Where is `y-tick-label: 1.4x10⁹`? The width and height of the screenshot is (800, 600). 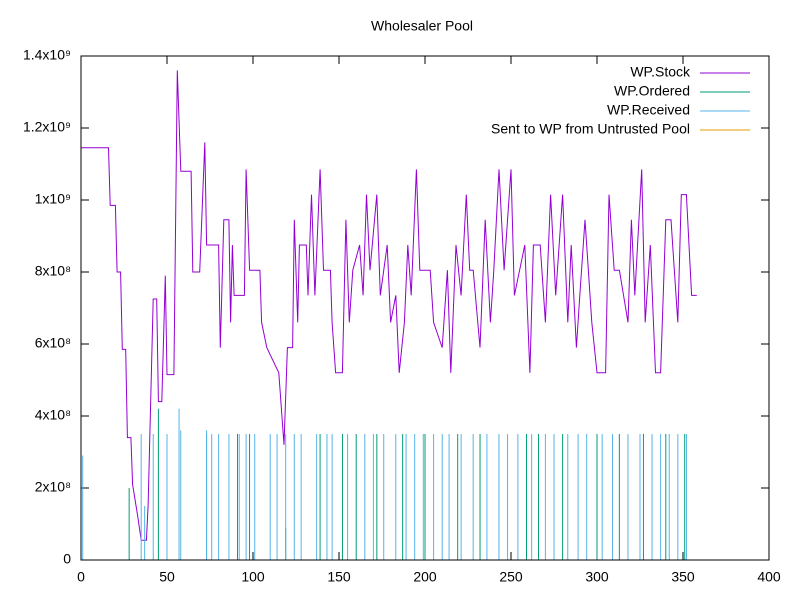 y-tick-label: 1.4x10⁹ is located at coordinates (47, 55).